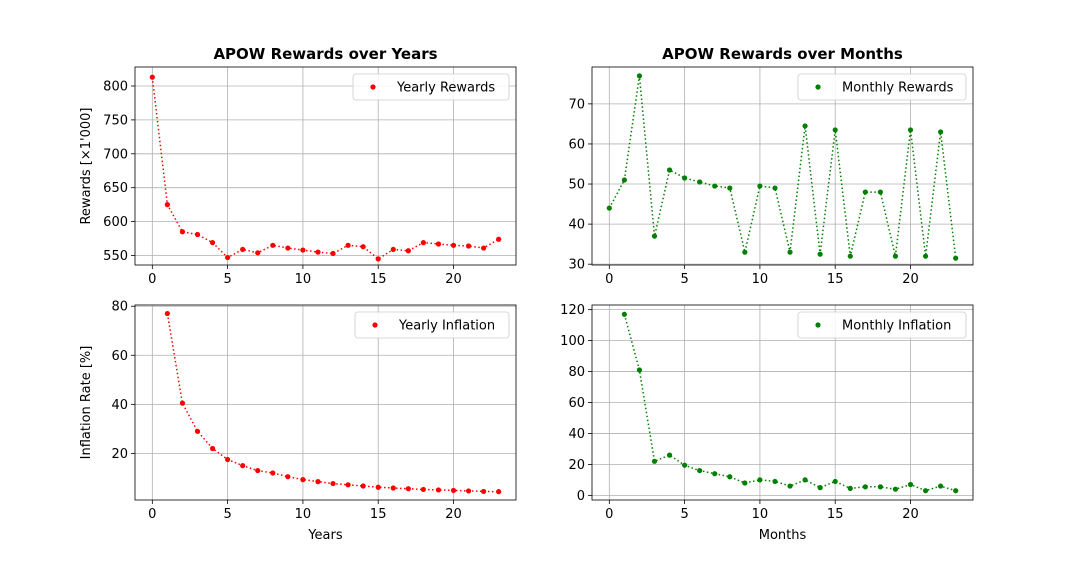 This screenshot has height=562, width=1080. What do you see at coordinates (576, 465) in the screenshot?
I see `y-tick-label: 20` at bounding box center [576, 465].